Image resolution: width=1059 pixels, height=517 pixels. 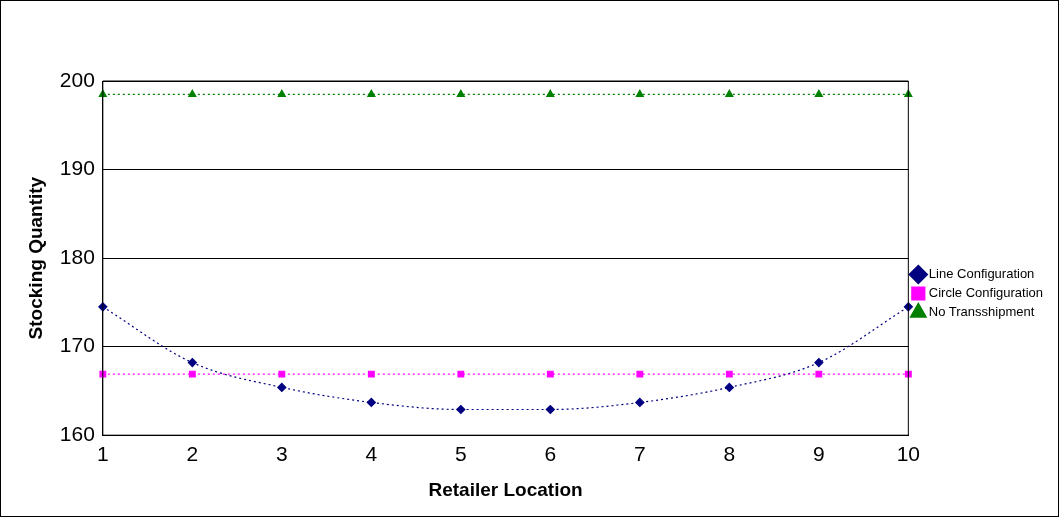 I want to click on y-tick-label: 180, so click(x=77, y=256).